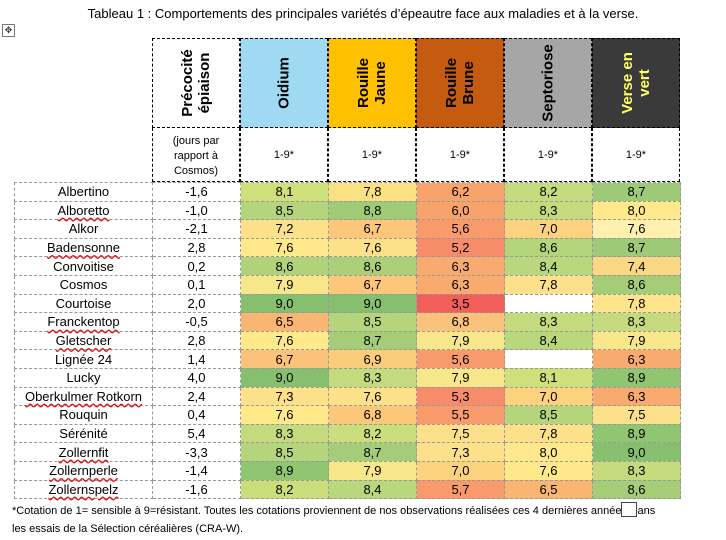  What do you see at coordinates (83, 378) in the screenshot?
I see `variety-name-text: Lucky` at bounding box center [83, 378].